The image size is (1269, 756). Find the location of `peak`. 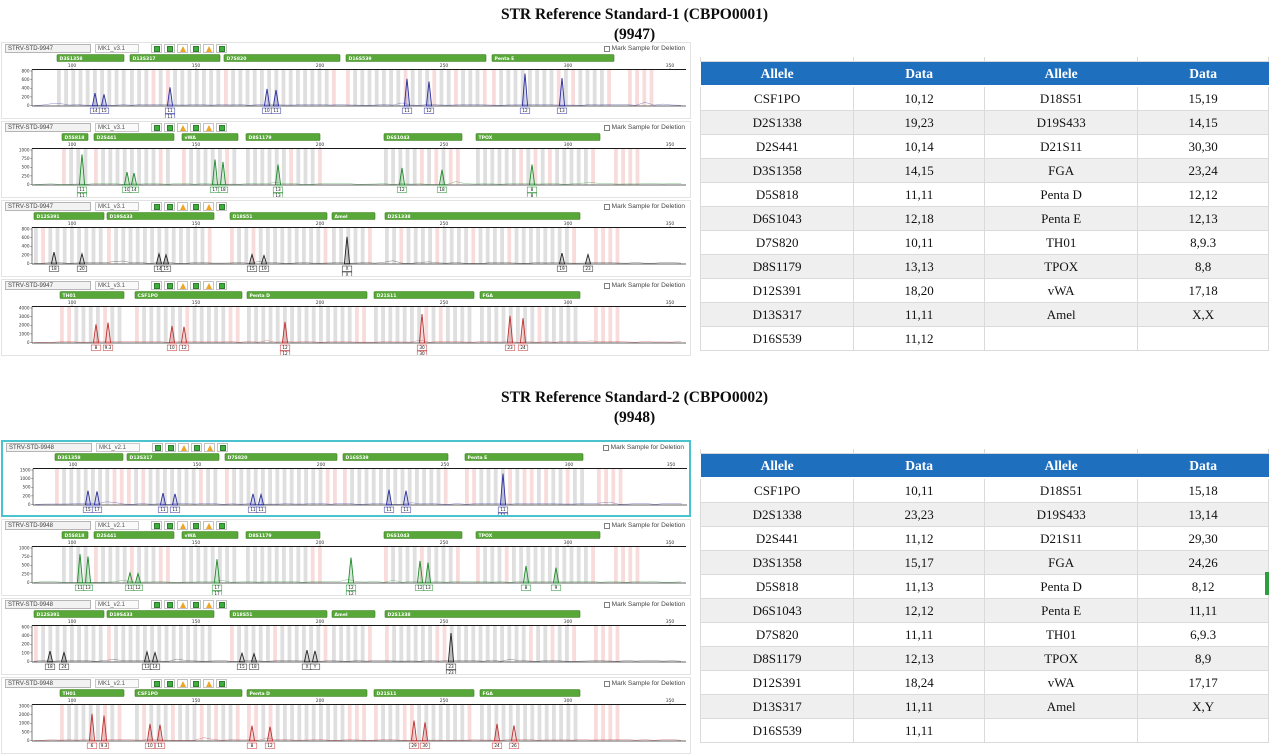

peak is located at coordinates (184, 335).